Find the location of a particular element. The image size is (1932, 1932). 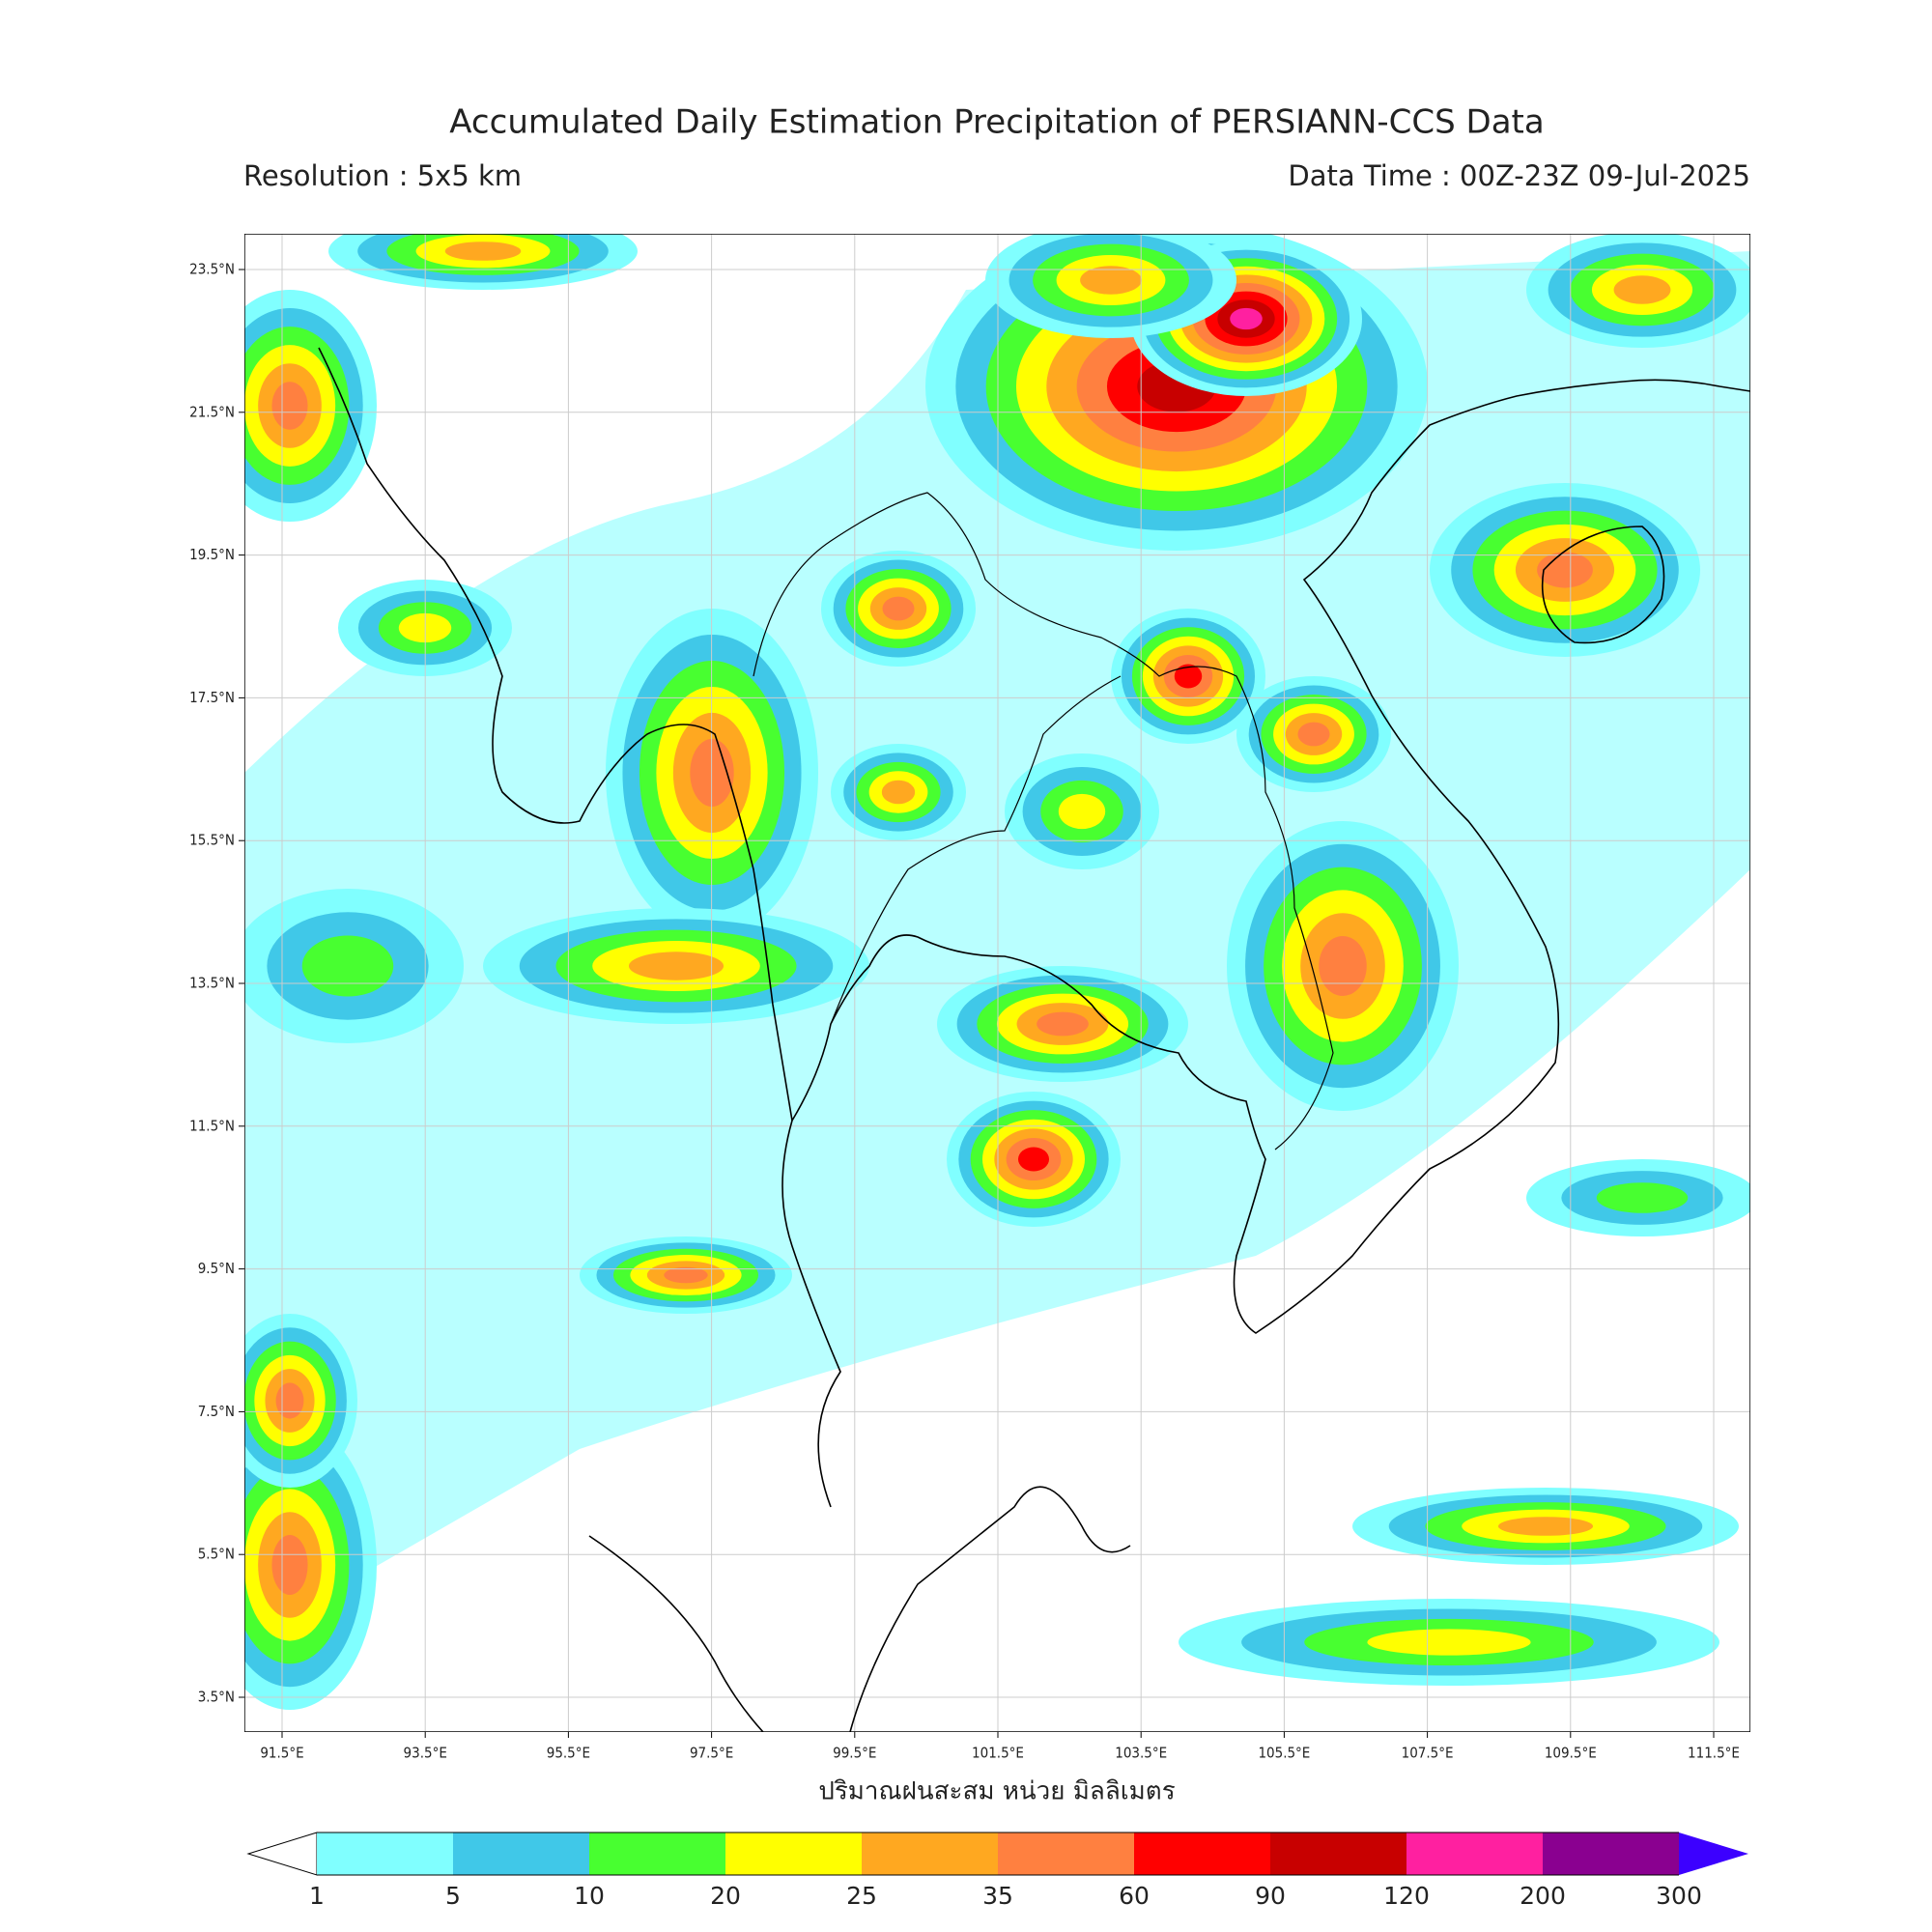

lon-label: 99.5°E is located at coordinates (854, 1753).